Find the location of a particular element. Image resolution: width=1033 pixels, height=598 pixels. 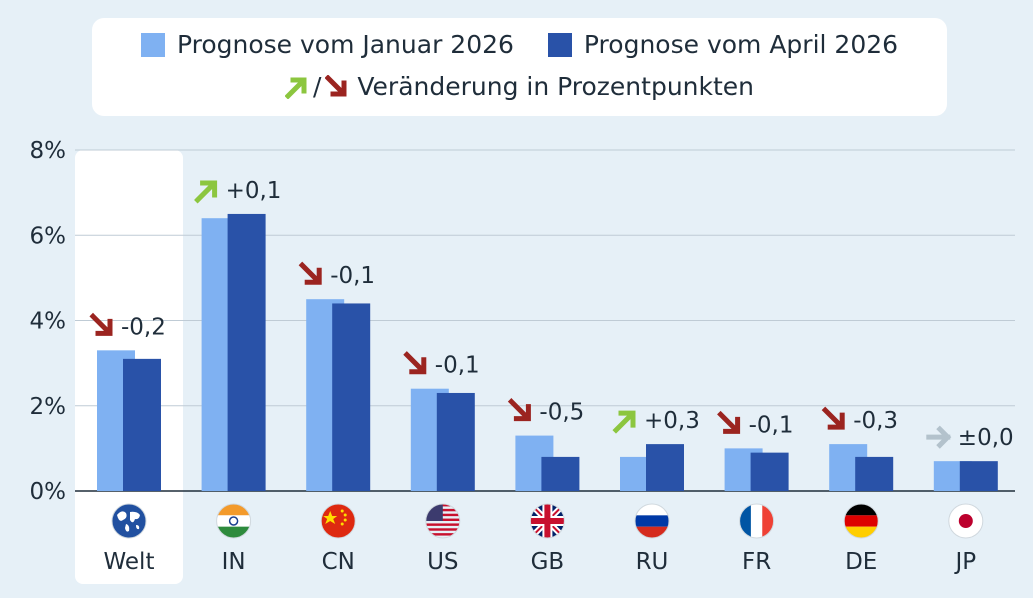

change-label-jp: ±0,0 is located at coordinates (986, 438).